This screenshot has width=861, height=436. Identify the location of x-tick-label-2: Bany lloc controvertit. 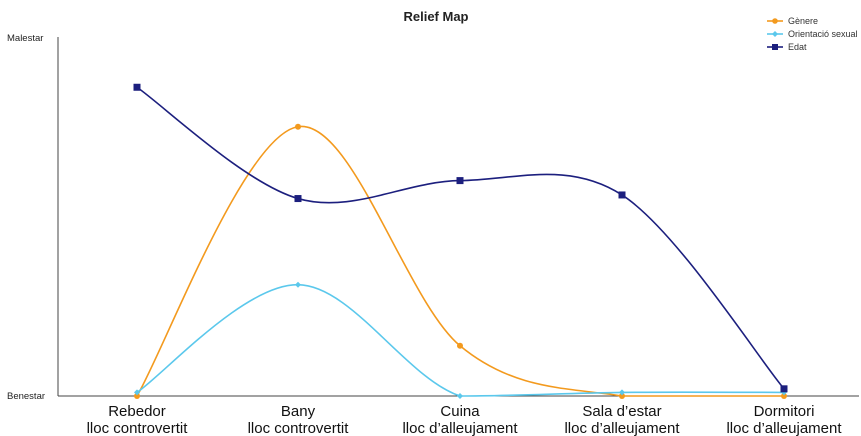
(299, 419).